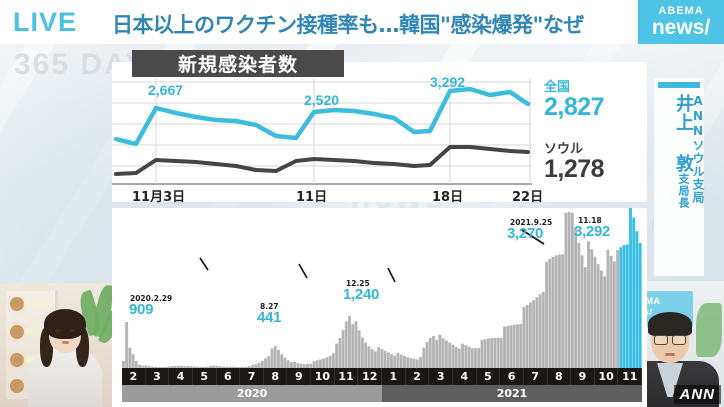 Image resolution: width=724 pixels, height=407 pixels. Describe the element at coordinates (361, 294) in the screenshot. I see `annotation-value-1240: 1,240` at that location.